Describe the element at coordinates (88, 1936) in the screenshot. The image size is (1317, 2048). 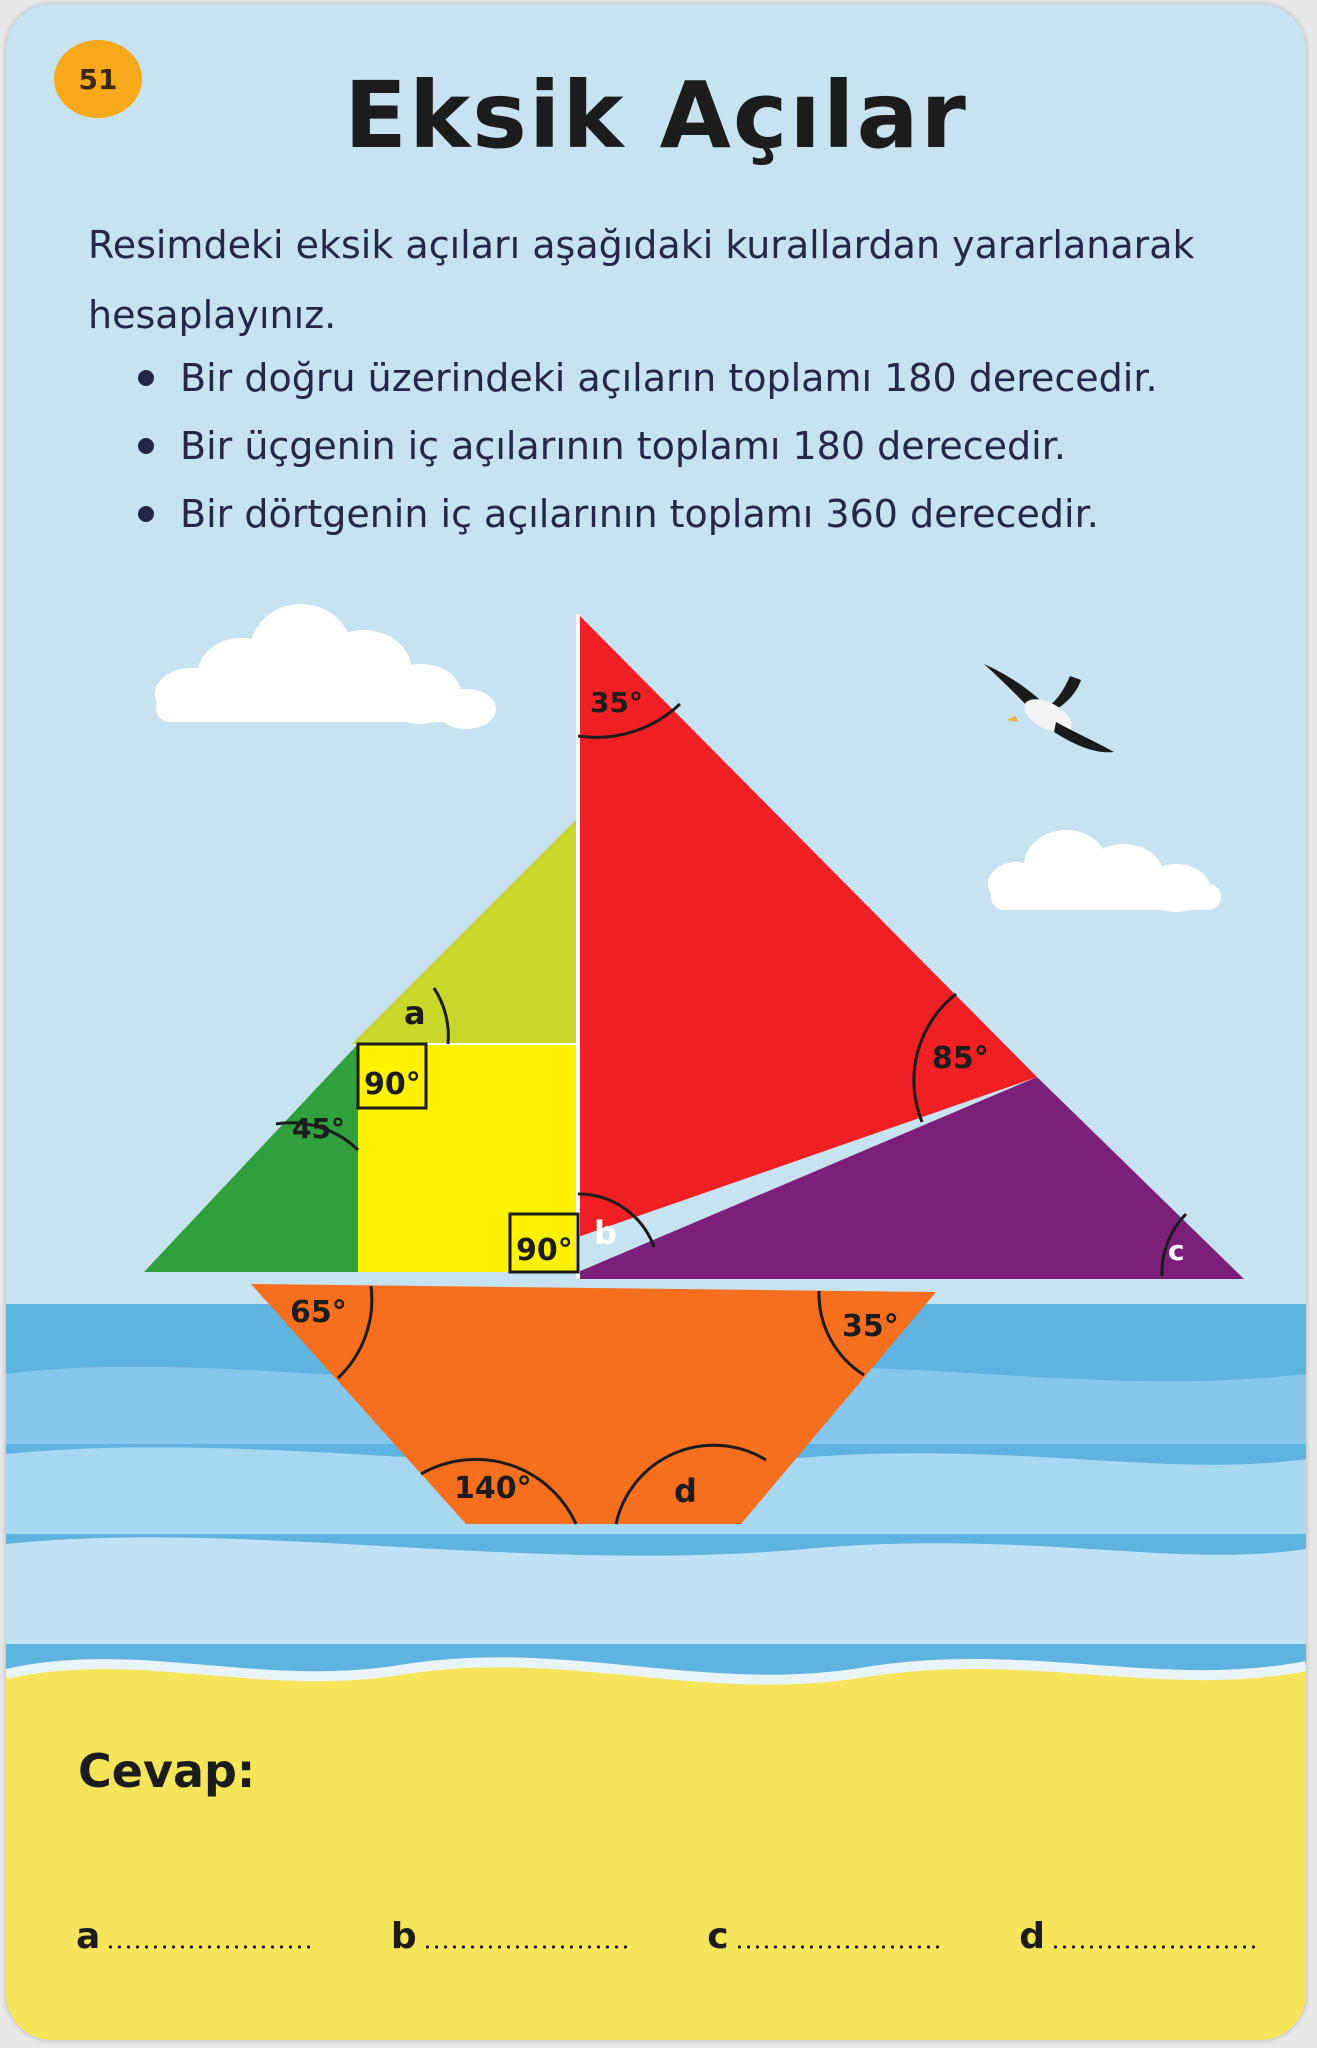
I see `answer-label-a: a` at that location.